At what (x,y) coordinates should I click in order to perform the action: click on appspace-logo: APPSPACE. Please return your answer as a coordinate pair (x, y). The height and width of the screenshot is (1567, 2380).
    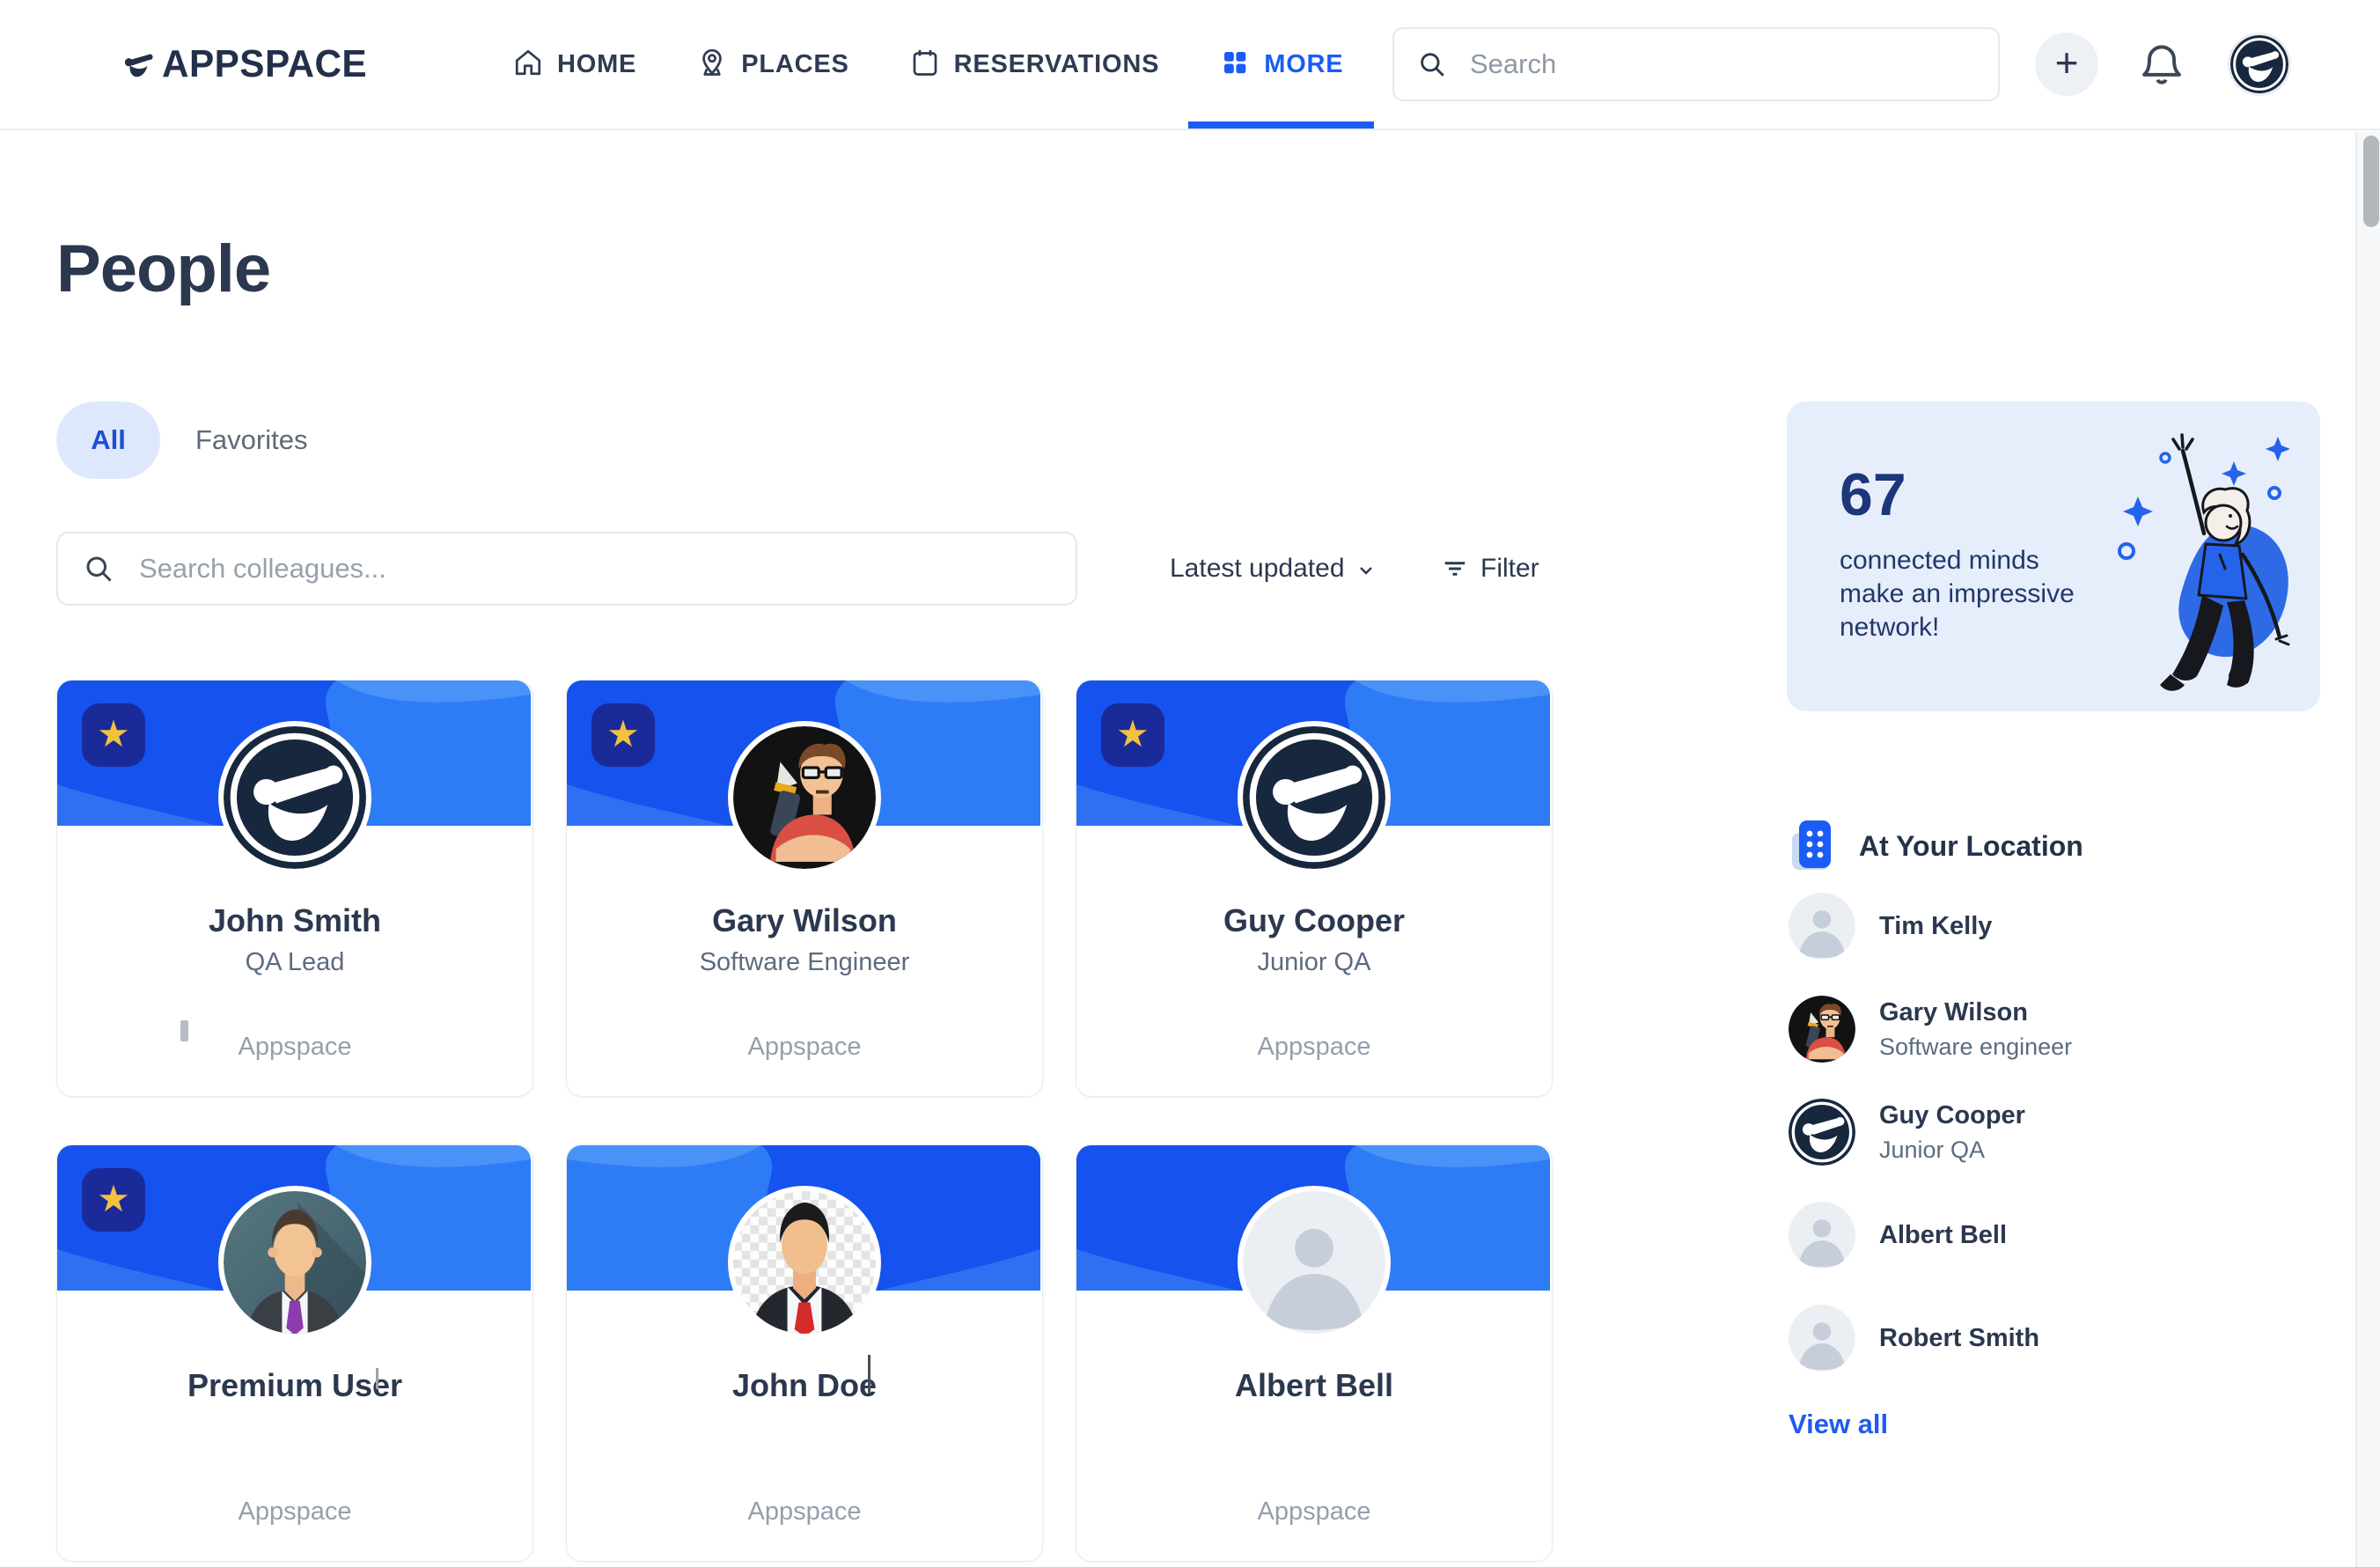
    Looking at the image, I should click on (247, 64).